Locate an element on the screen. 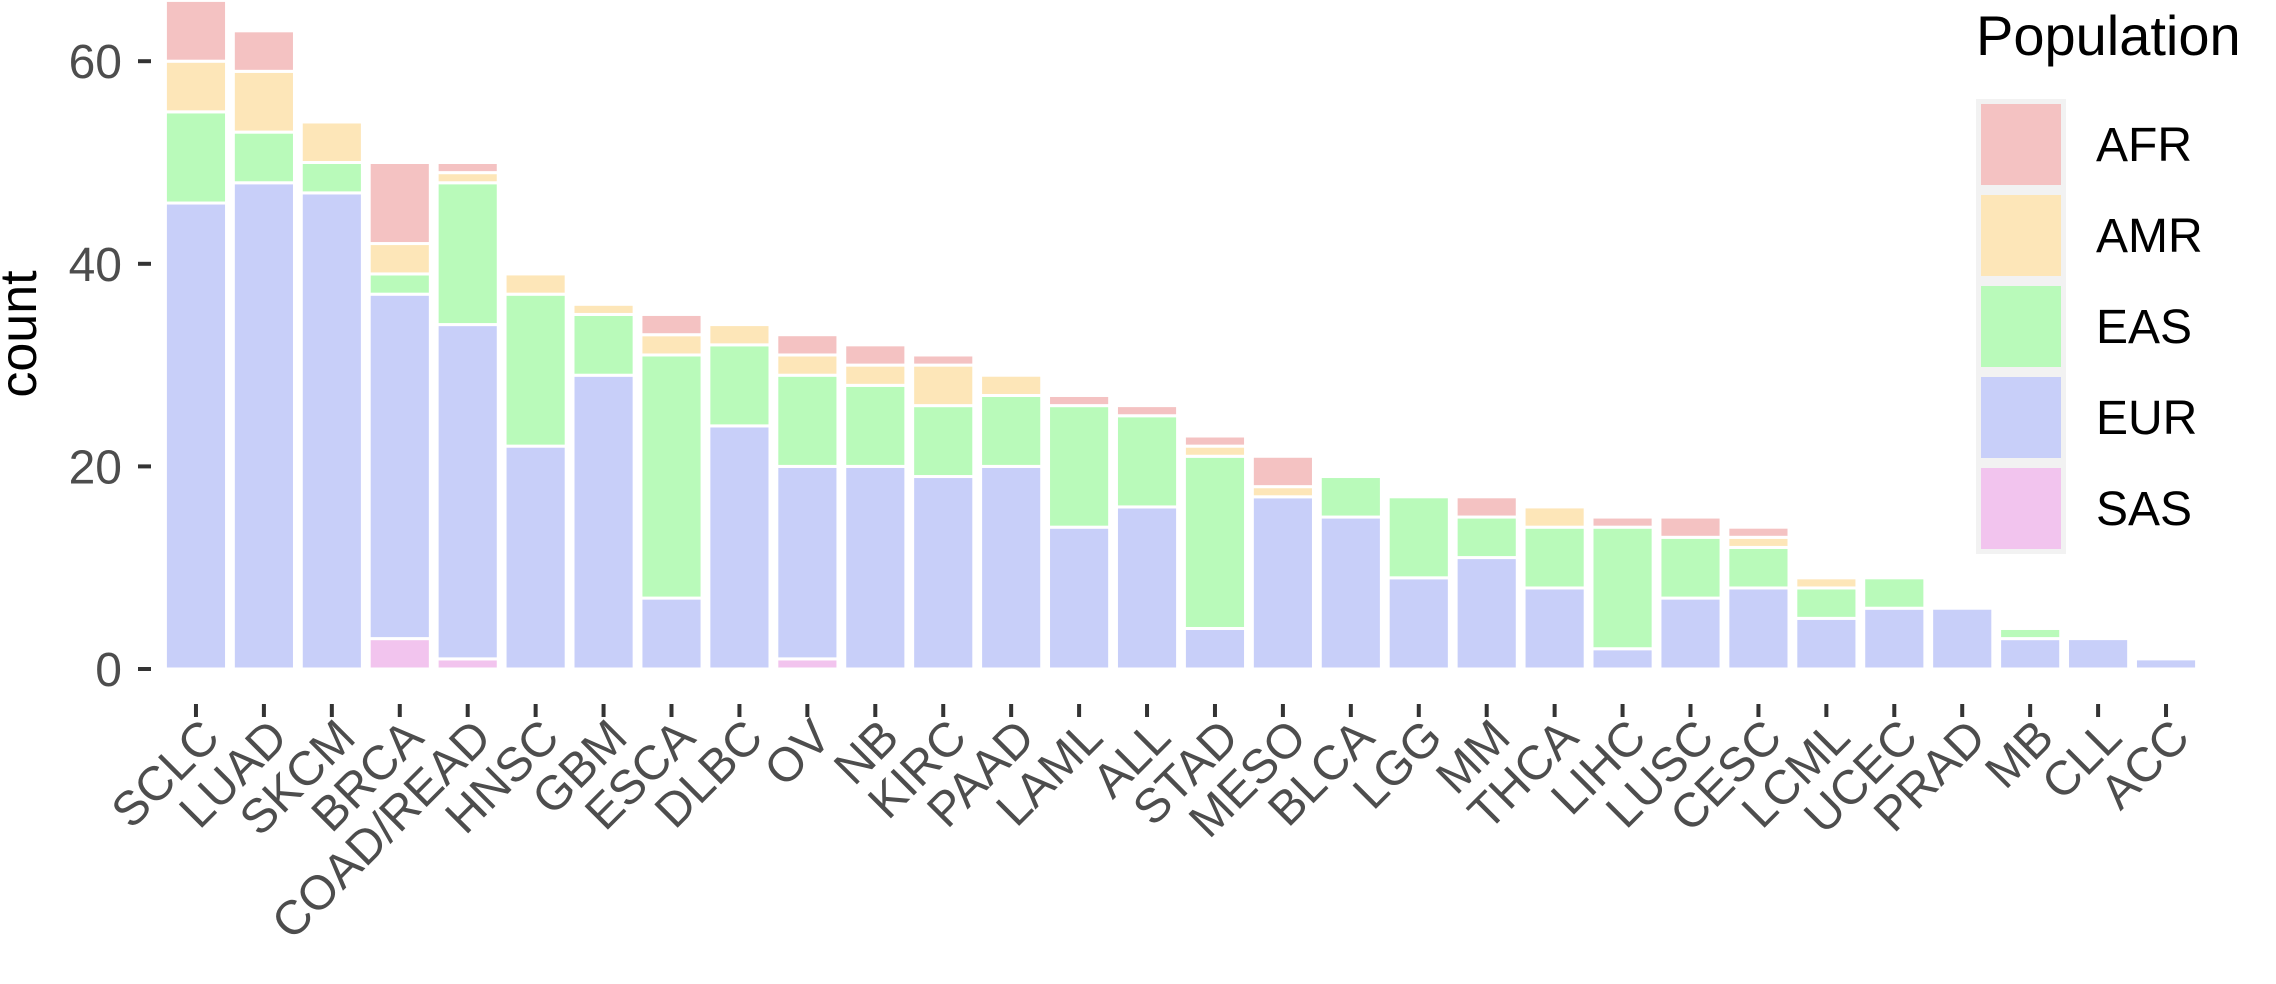  bar-mm-afr is located at coordinates (1486, 507).